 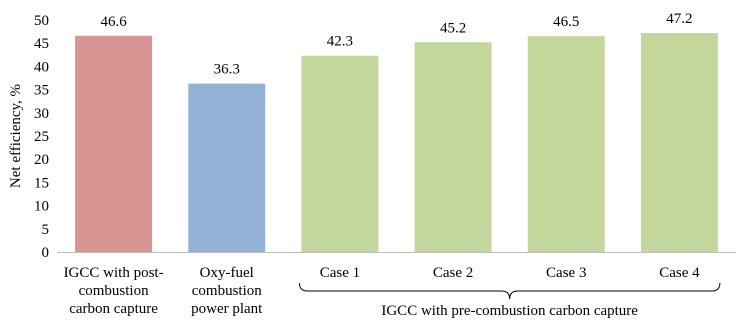 What do you see at coordinates (679, 19) in the screenshot?
I see `data-label: 47.2` at bounding box center [679, 19].